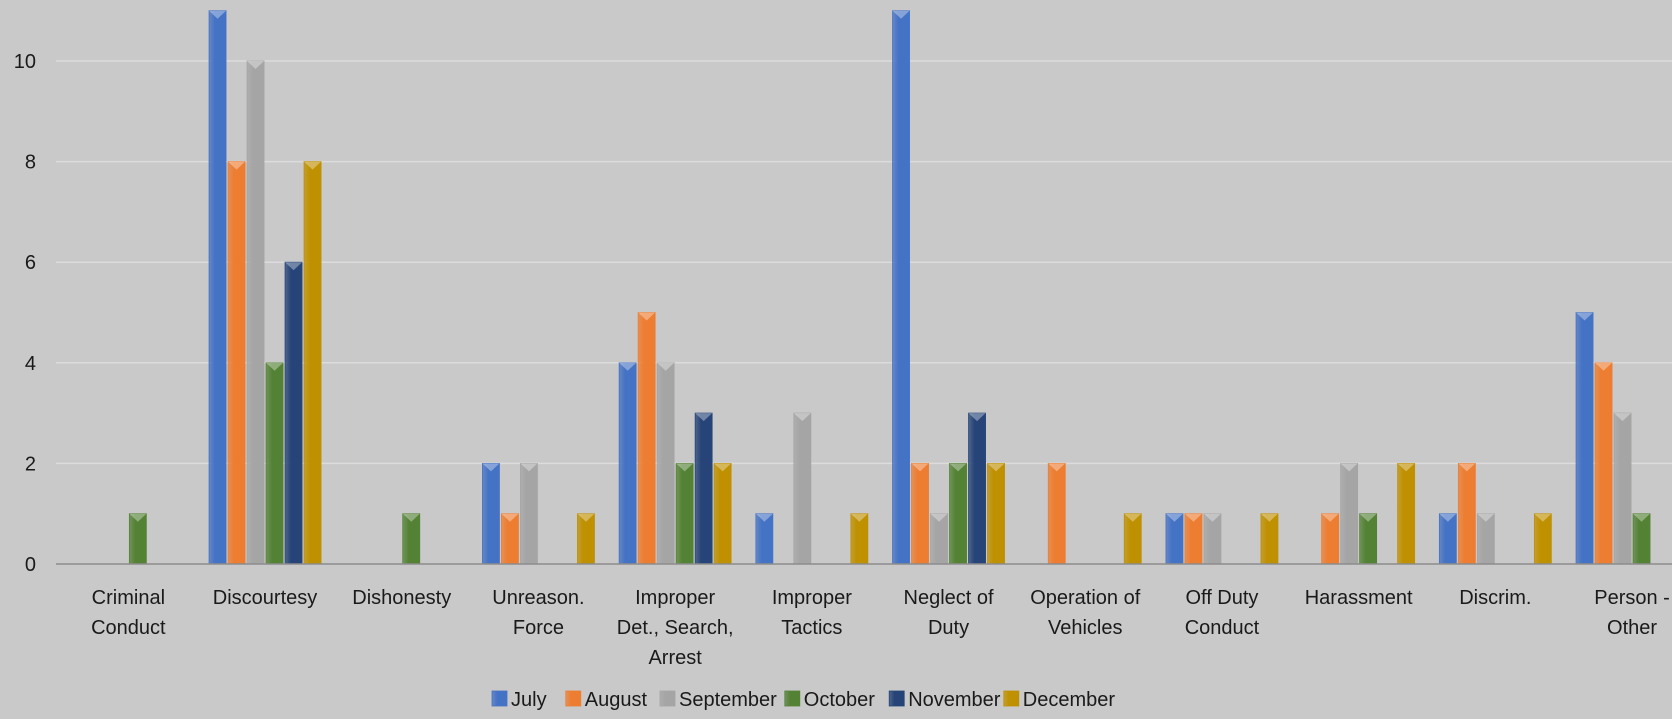 This screenshot has height=719, width=1672. Describe the element at coordinates (859, 539) in the screenshot. I see `bar-improper-tactics-december` at that location.